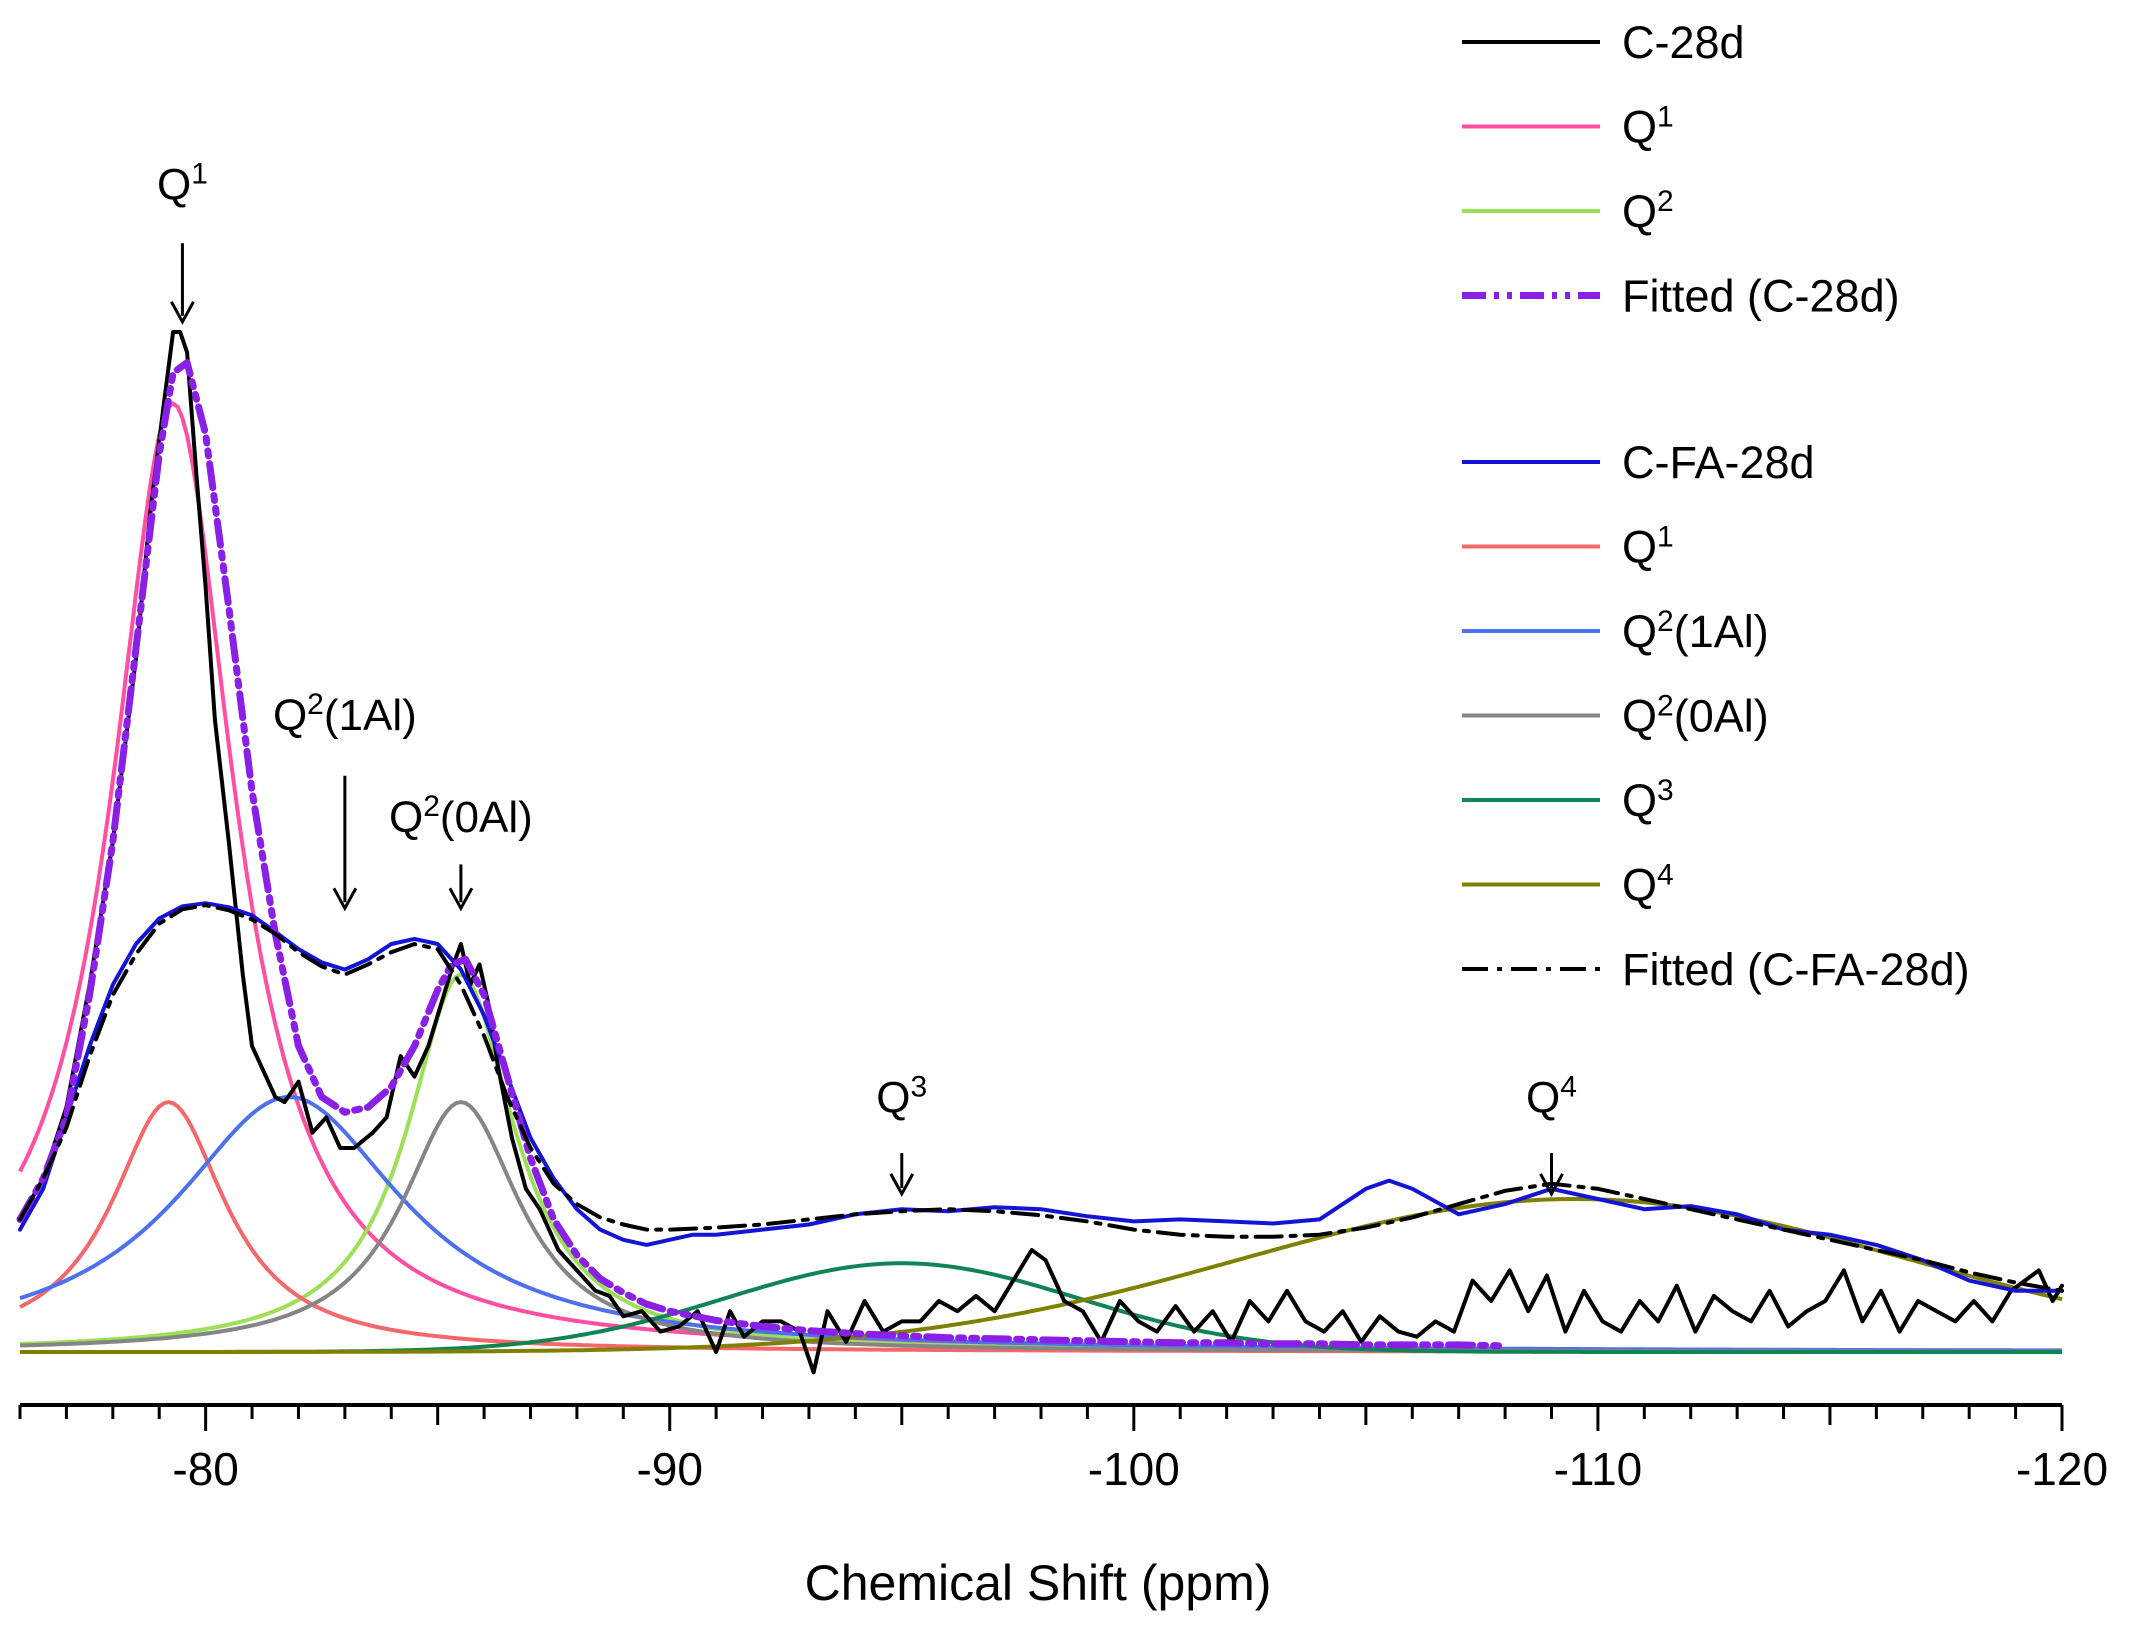 The width and height of the screenshot is (2130, 1640). I want to click on legend-item-c-fa-28d-g1-label-base: C-FA-28d, so click(1718, 462).